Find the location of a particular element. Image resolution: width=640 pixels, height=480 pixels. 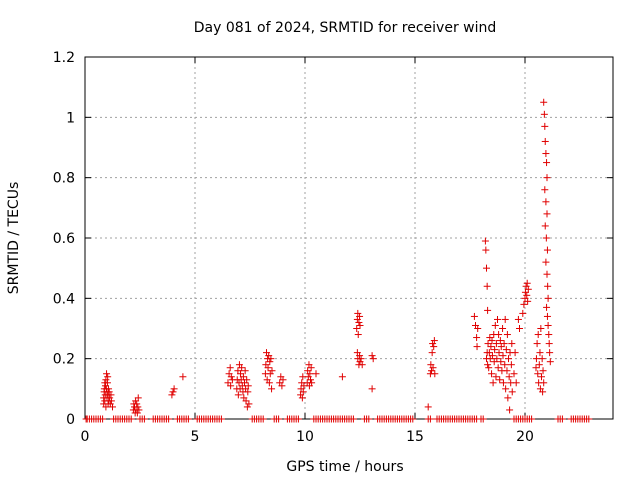

x-tick-label: 10 is located at coordinates (305, 437).